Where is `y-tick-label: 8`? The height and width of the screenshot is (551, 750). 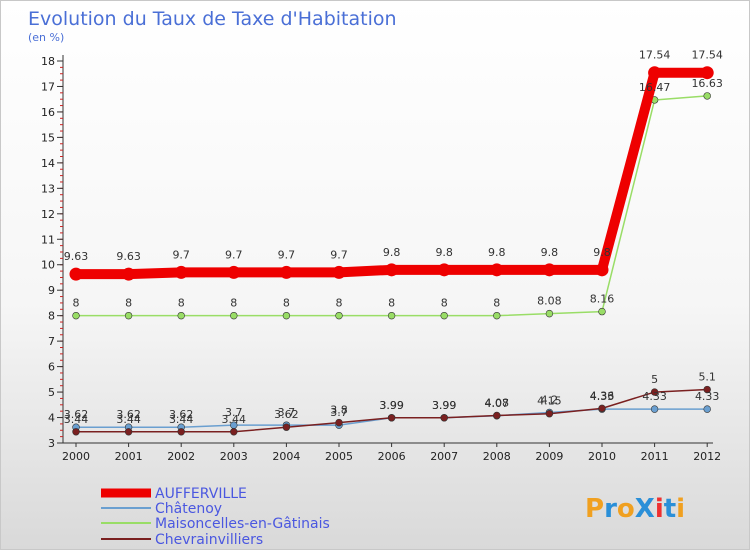
y-tick-label: 8 is located at coordinates (51, 316).